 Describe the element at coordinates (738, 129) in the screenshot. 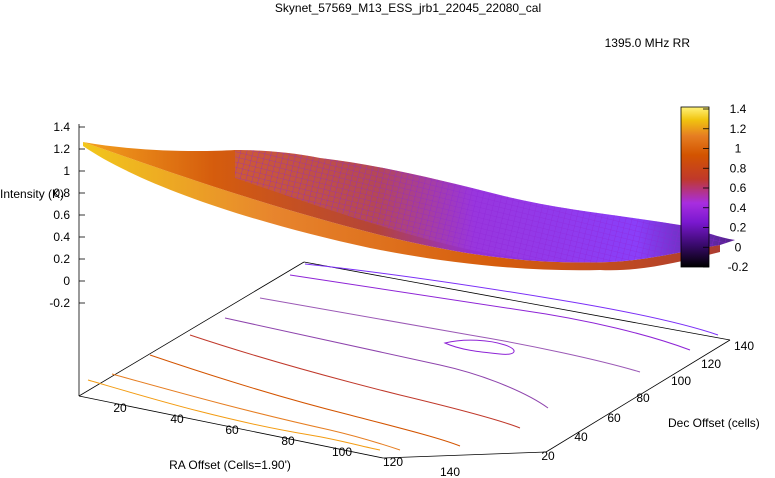

I see `colorbar-tick-label: 1.2` at that location.